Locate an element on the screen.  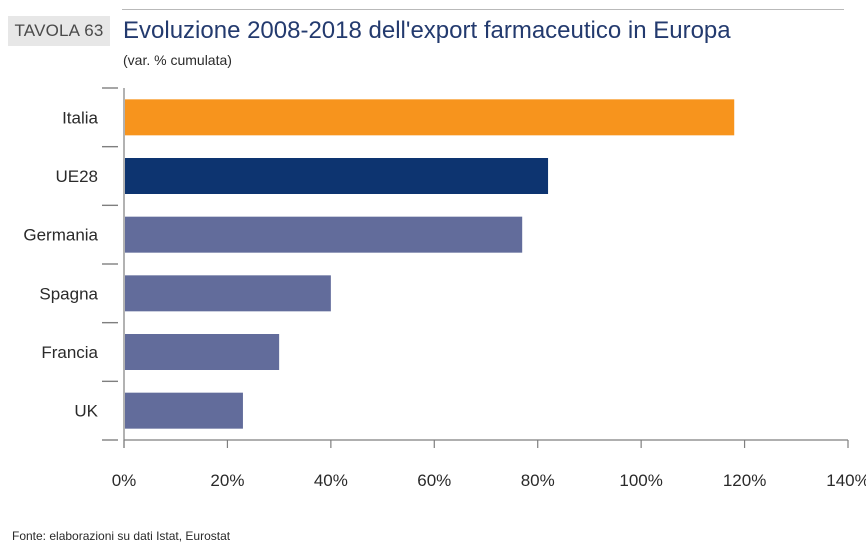
chart-subtitle: (var. % cumulata) is located at coordinates (177, 60).